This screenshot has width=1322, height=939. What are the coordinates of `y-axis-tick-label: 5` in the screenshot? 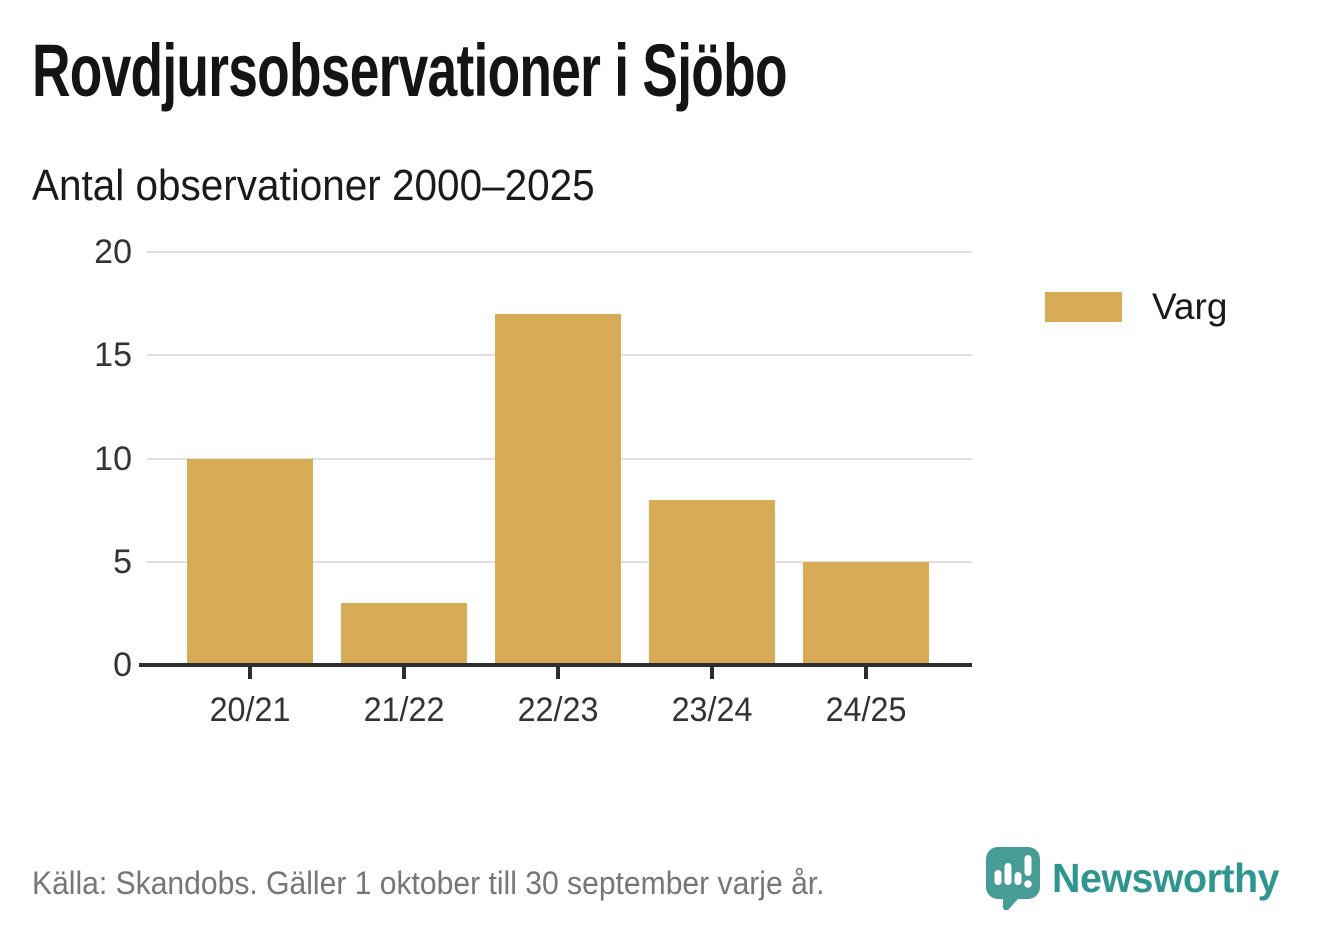 It's located at (122, 561).